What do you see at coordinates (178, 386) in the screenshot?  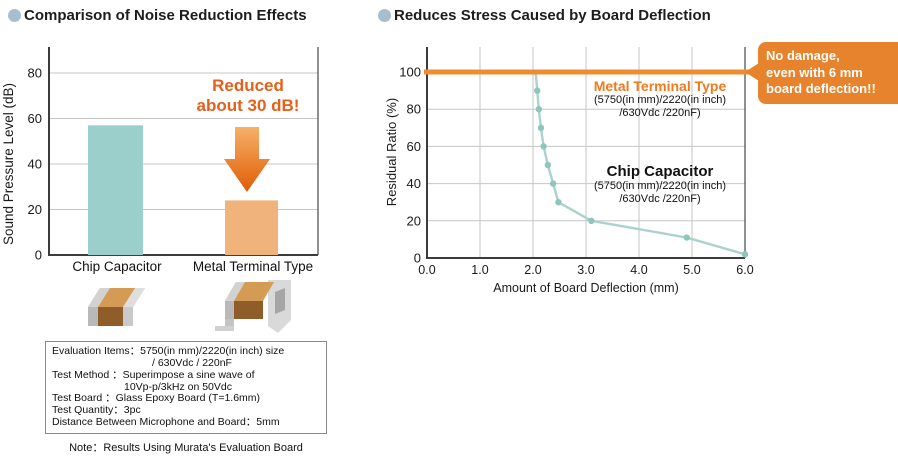 I see `note-line: 10Vp-p/3kHz on 50Vdc` at bounding box center [178, 386].